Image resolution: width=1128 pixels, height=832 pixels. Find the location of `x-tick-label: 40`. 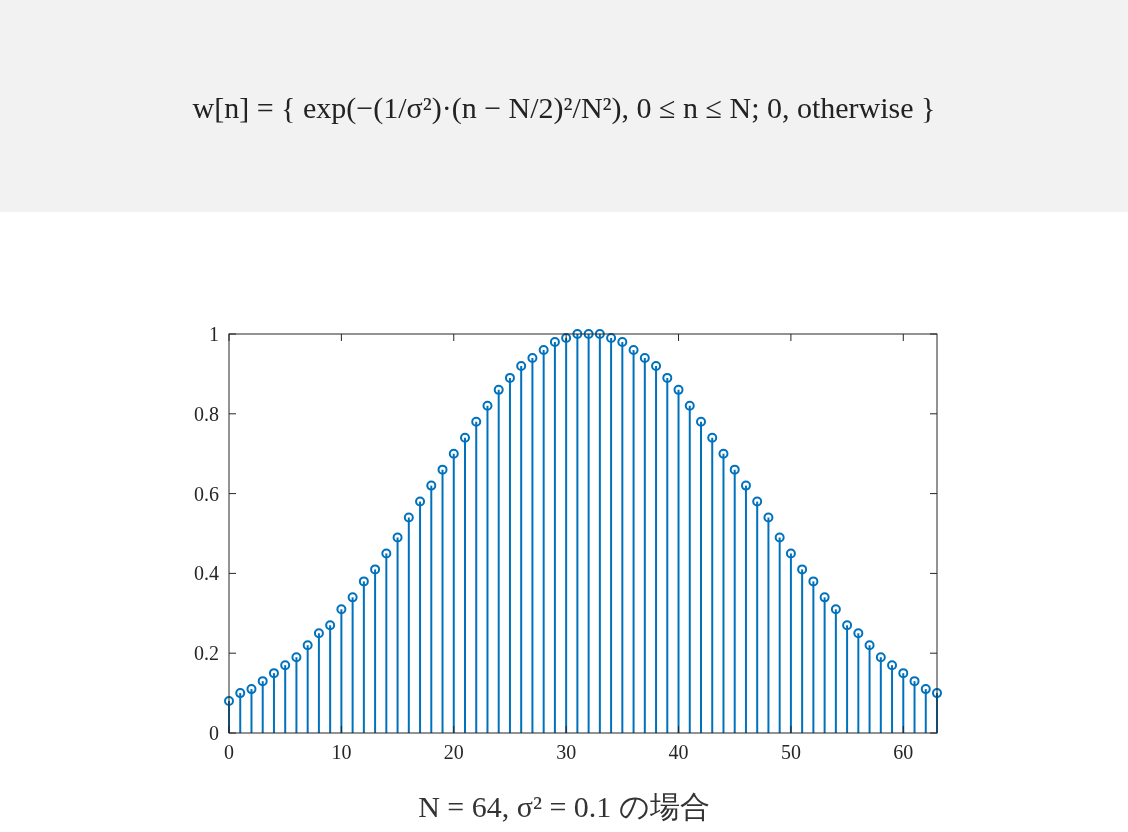

x-tick-label: 40 is located at coordinates (678, 752).